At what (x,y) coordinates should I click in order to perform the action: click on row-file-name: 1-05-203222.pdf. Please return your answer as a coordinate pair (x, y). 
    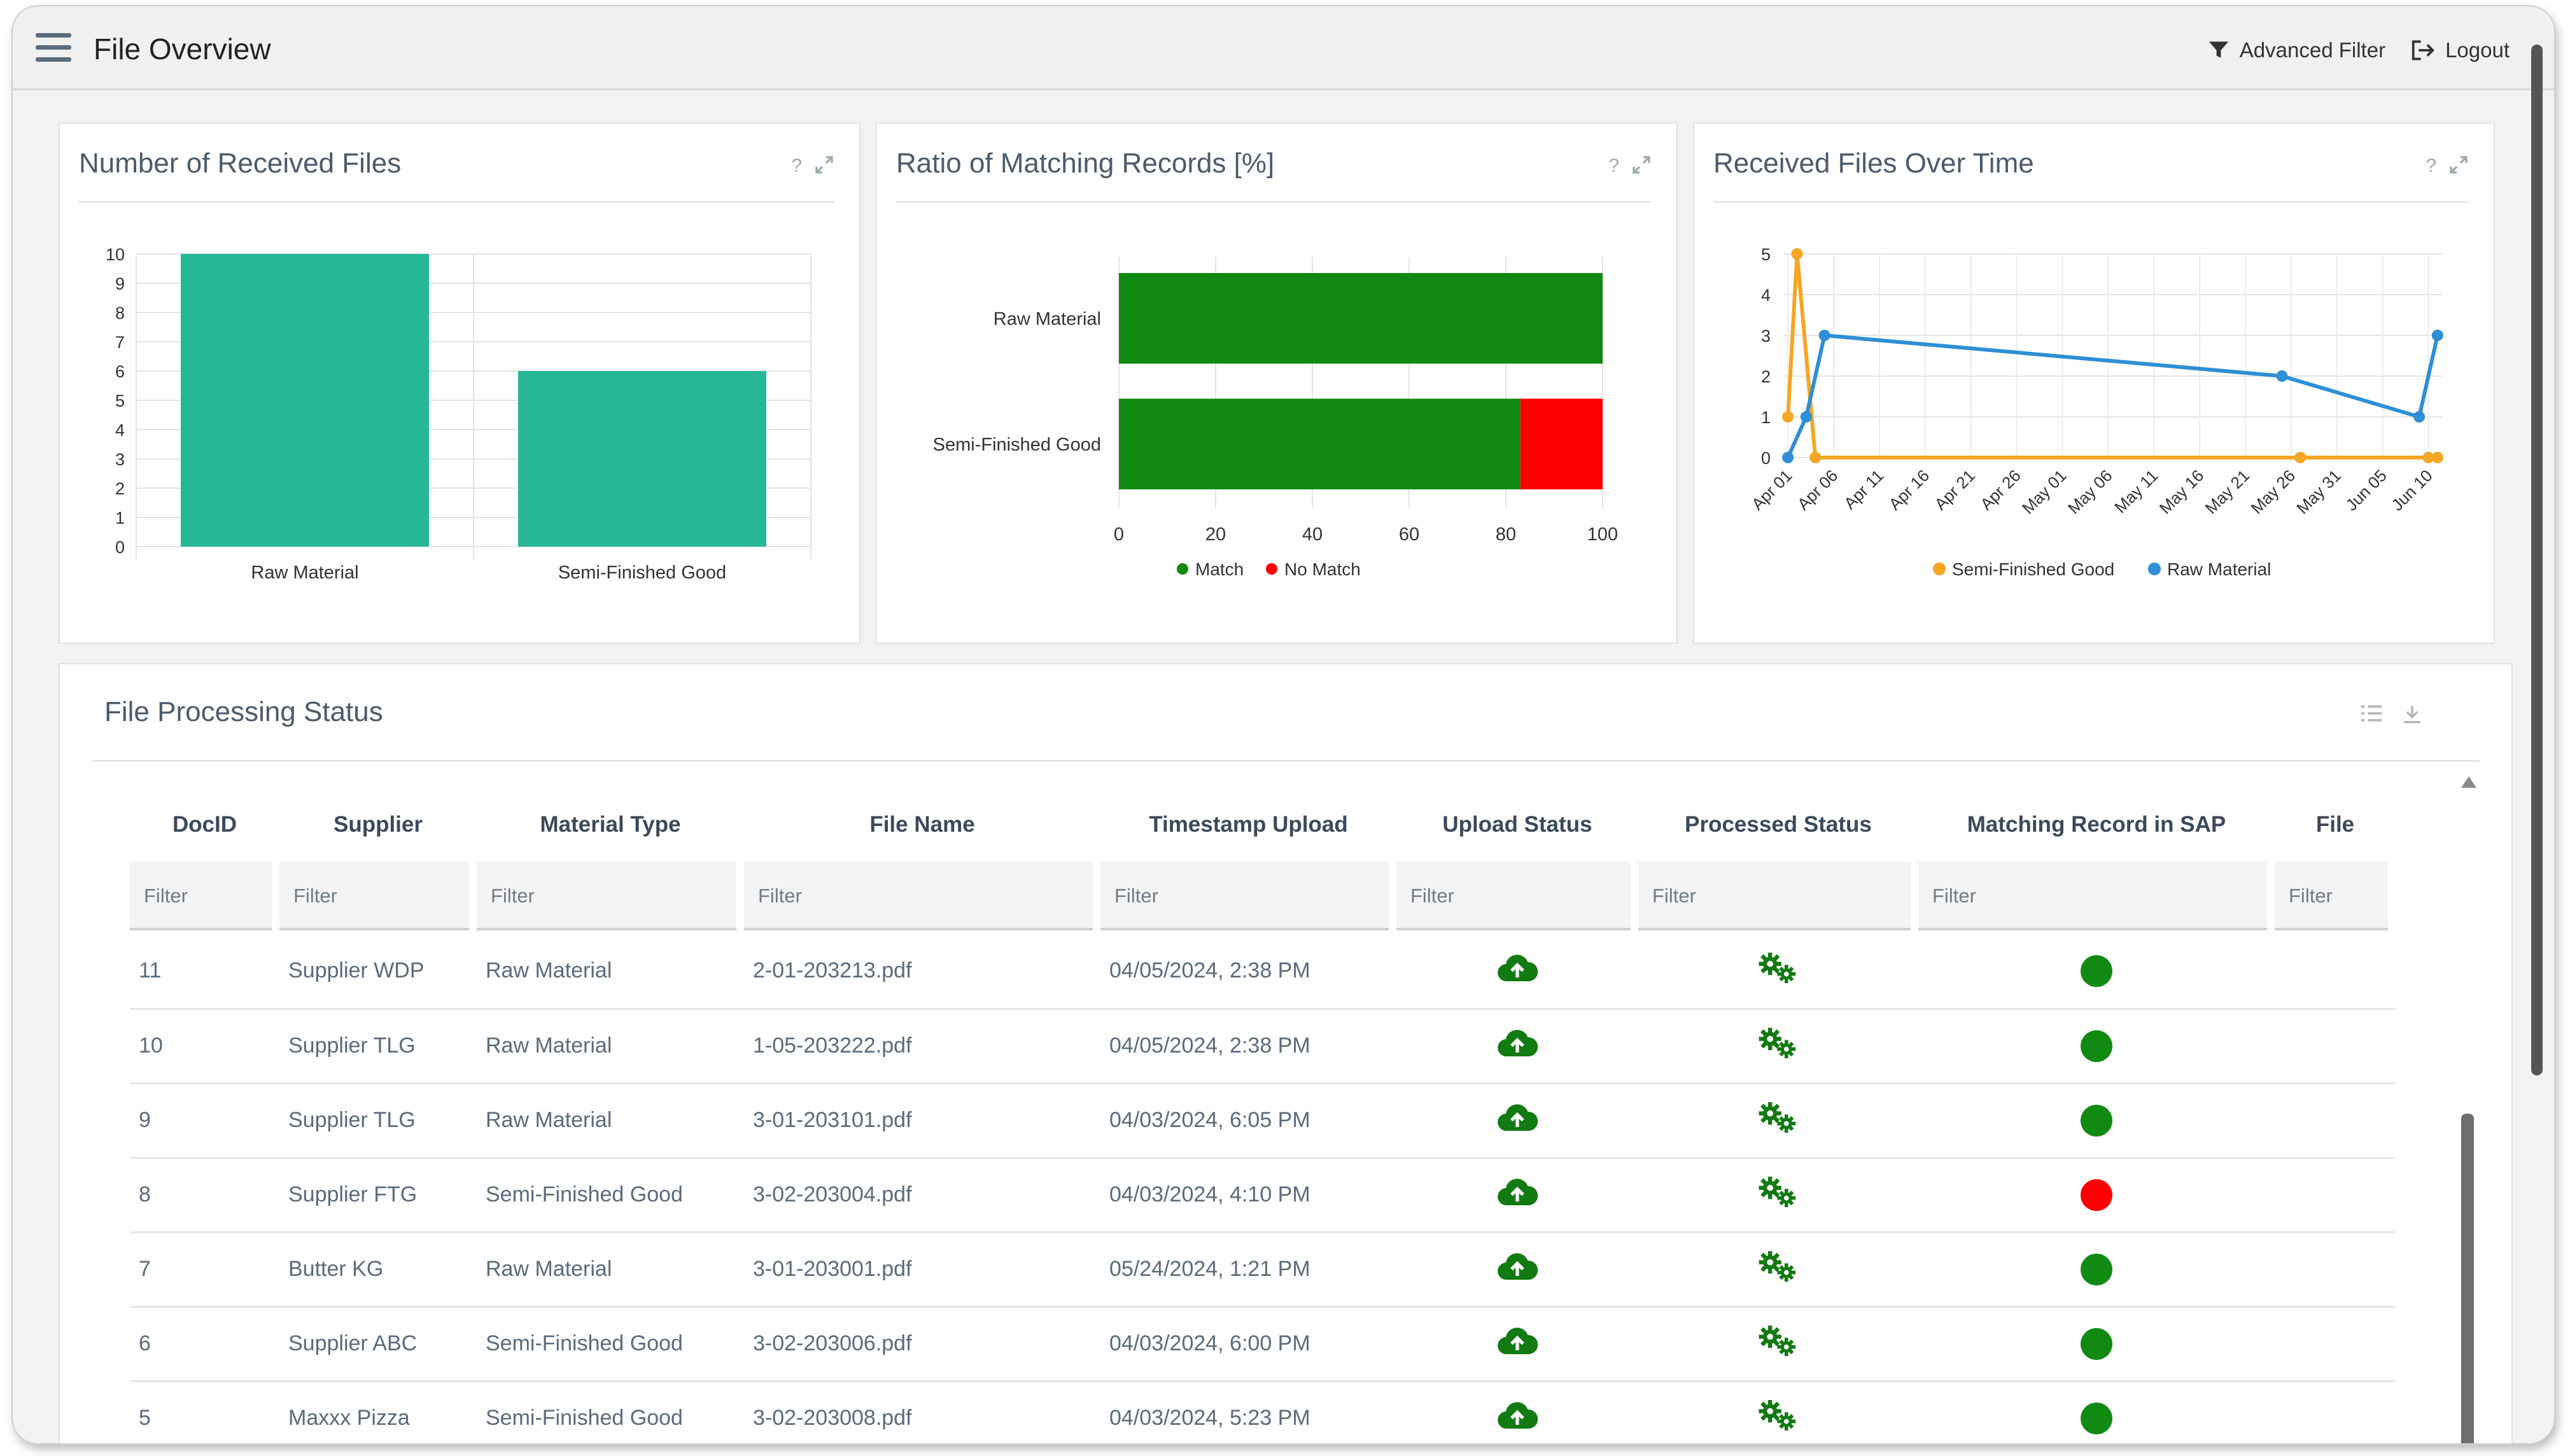
    Looking at the image, I should click on (922, 1046).